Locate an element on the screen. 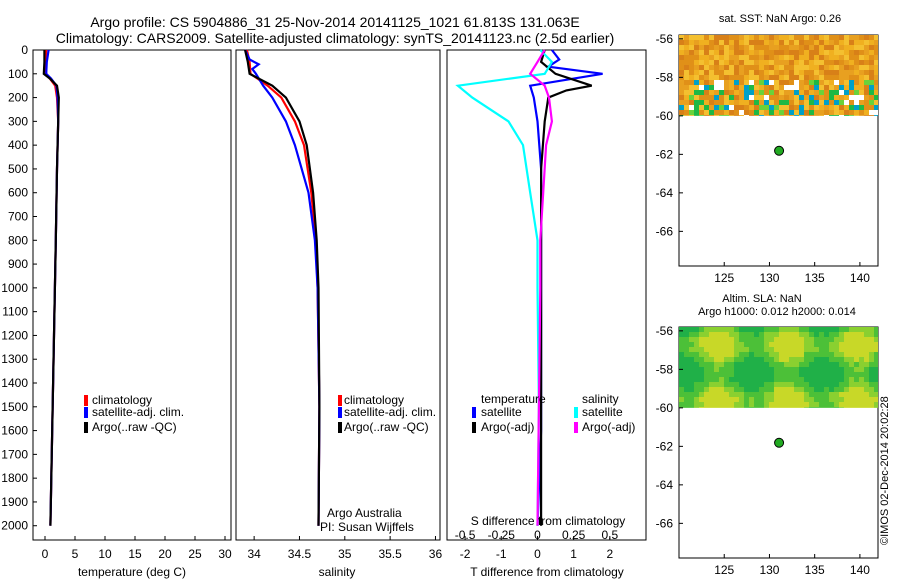 The width and height of the screenshot is (900, 580). t-difference-label: T difference from climatology is located at coordinates (547, 572).